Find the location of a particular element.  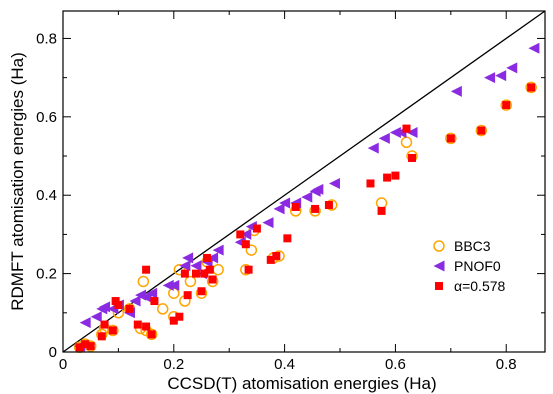

legend-label: PNOF0 is located at coordinates (477, 266).